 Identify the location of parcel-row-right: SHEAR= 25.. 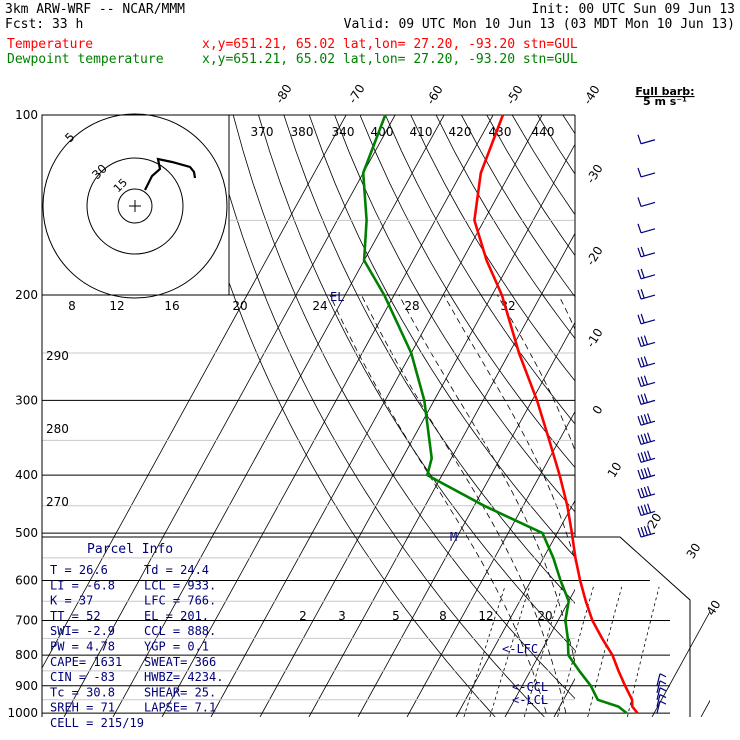
(180, 692).